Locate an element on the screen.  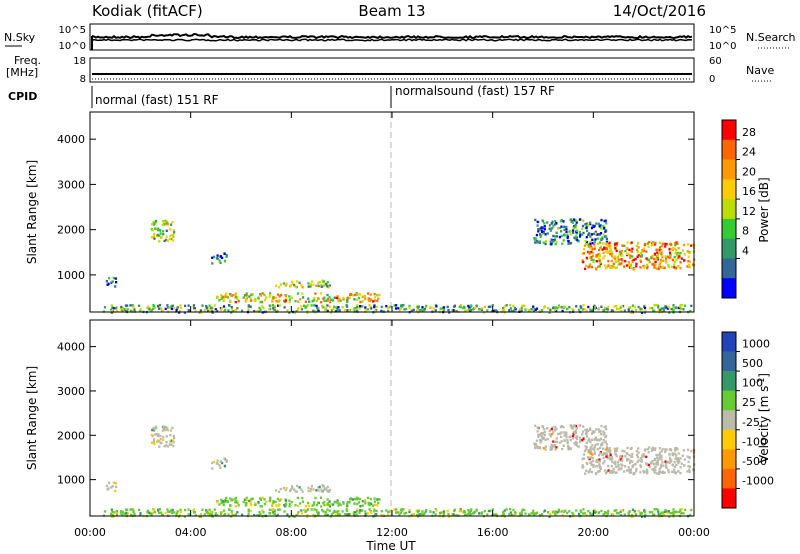
power-ylabel: Slant Range [km] is located at coordinates (32, 212).